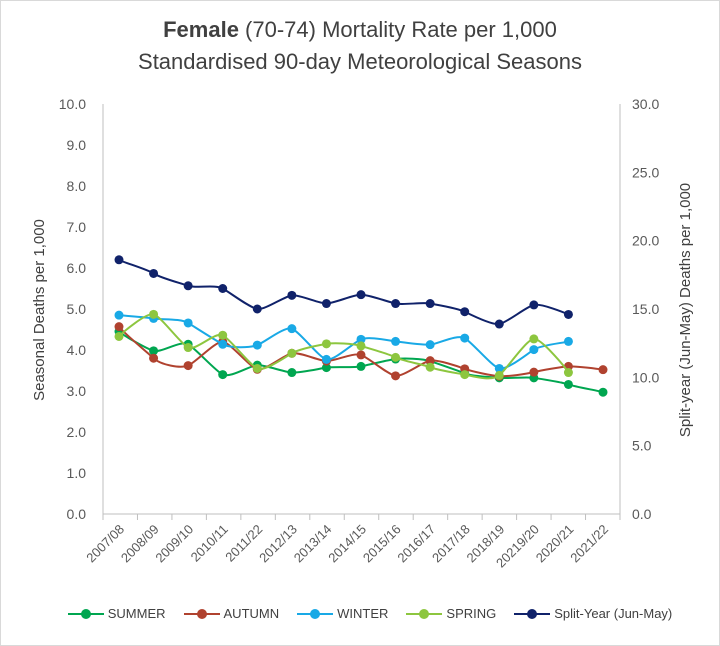 This screenshot has width=720, height=646. I want to click on y2-tick-label: 0.0, so click(642, 514).